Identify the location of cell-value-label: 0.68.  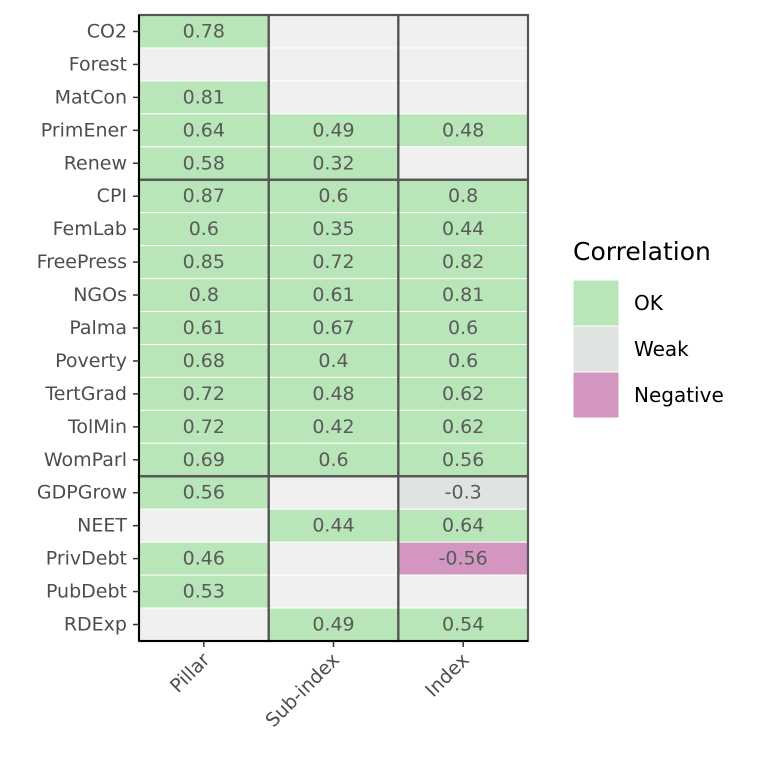
(204, 361).